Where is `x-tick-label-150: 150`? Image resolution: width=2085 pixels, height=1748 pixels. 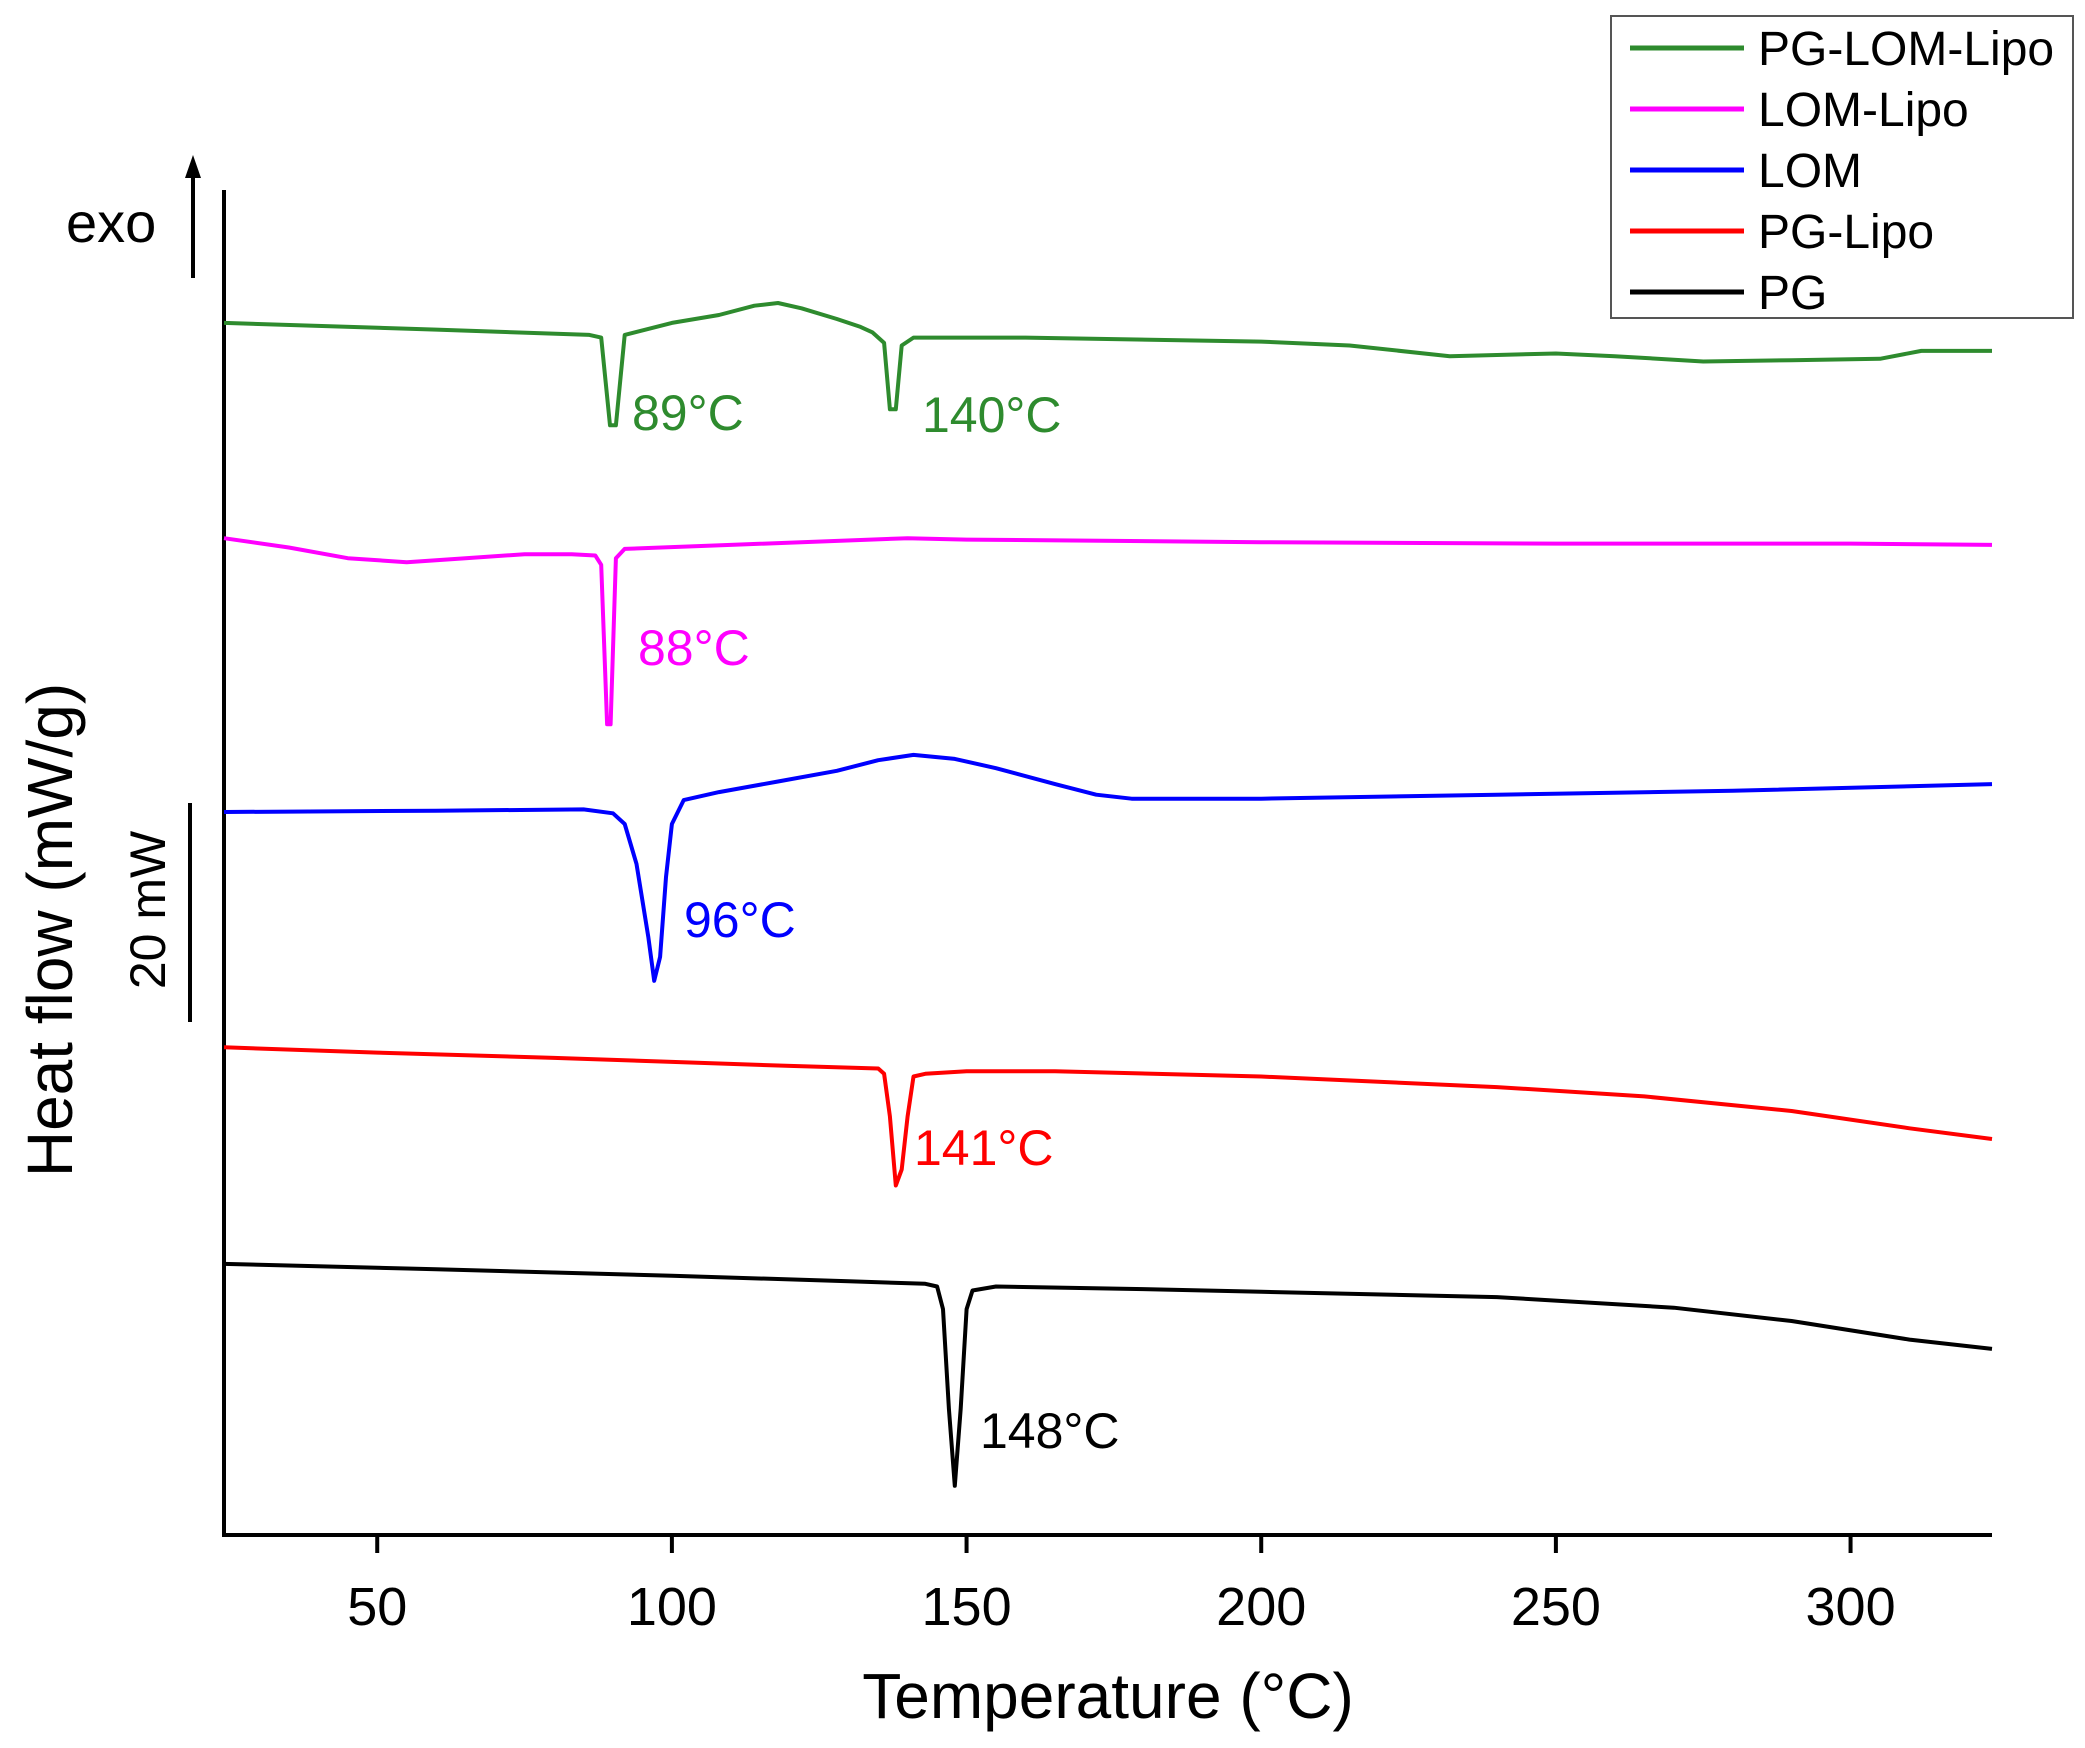 x-tick-label-150: 150 is located at coordinates (967, 1607).